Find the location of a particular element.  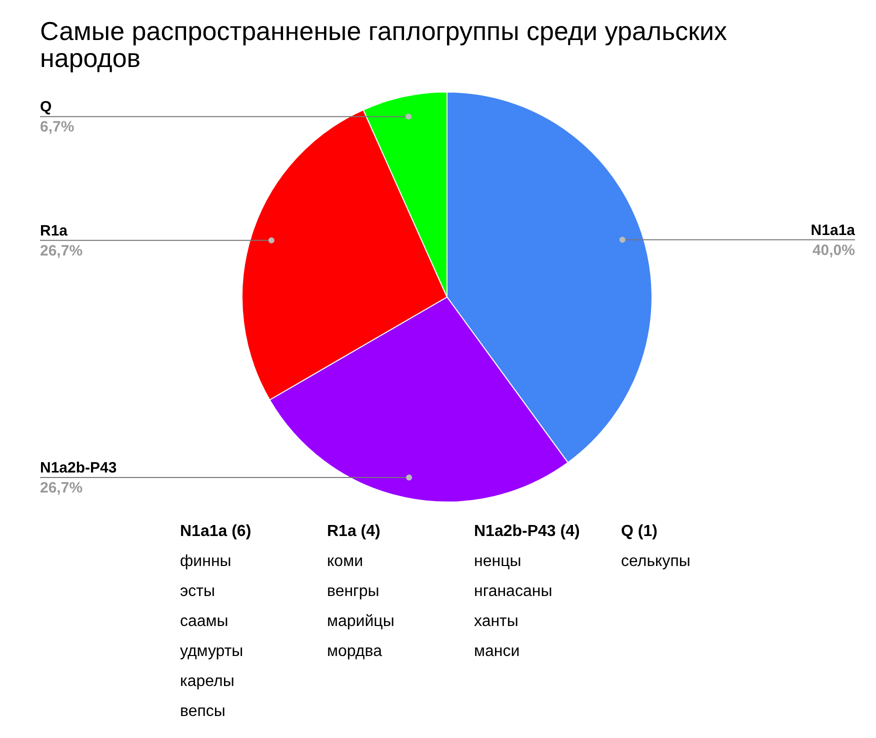

slice-label: R1a is located at coordinates (54, 231).